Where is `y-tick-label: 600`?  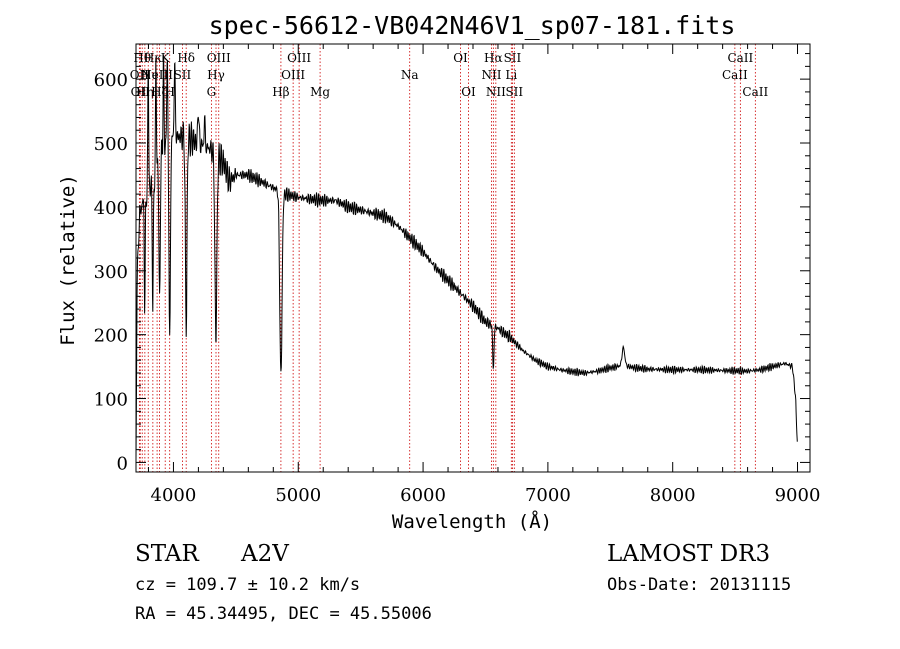 y-tick-label: 600 is located at coordinates (111, 80).